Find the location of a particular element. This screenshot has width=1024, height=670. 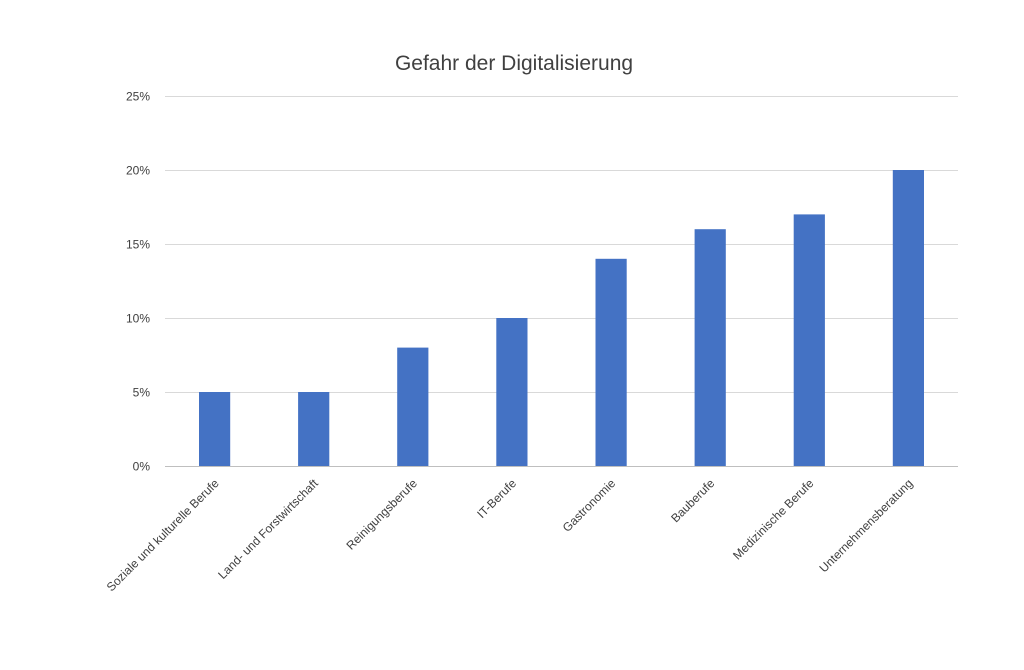

y-tick-label: 5% is located at coordinates (142, 393).